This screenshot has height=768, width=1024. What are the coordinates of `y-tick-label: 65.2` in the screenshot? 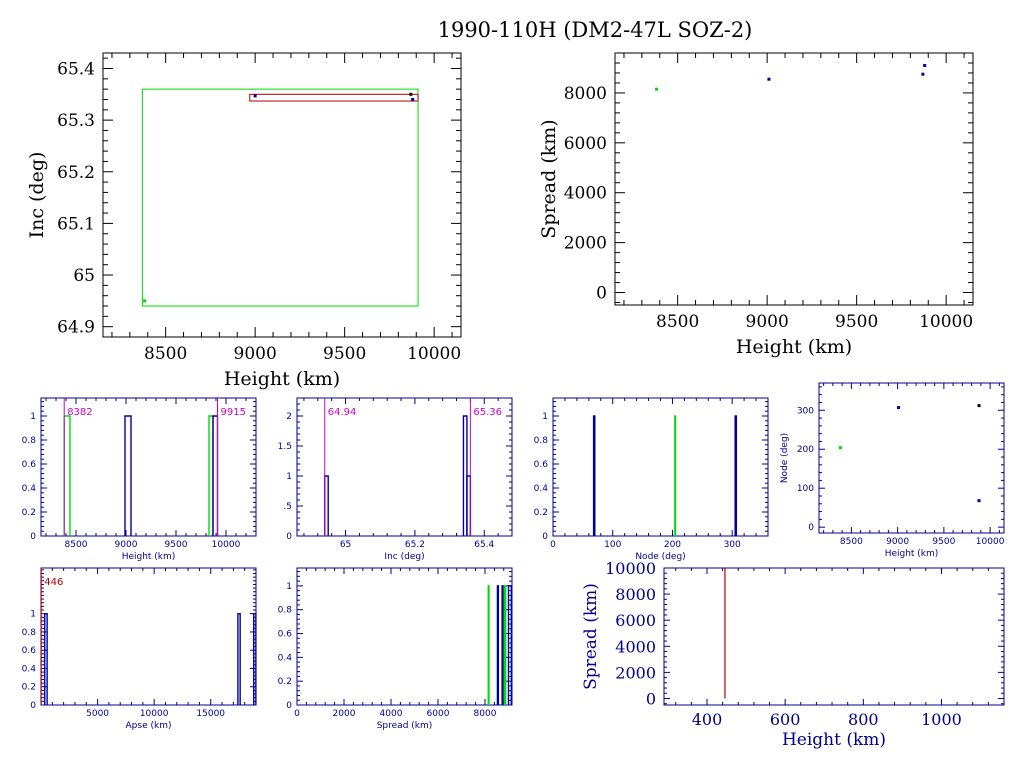 It's located at (76, 173).